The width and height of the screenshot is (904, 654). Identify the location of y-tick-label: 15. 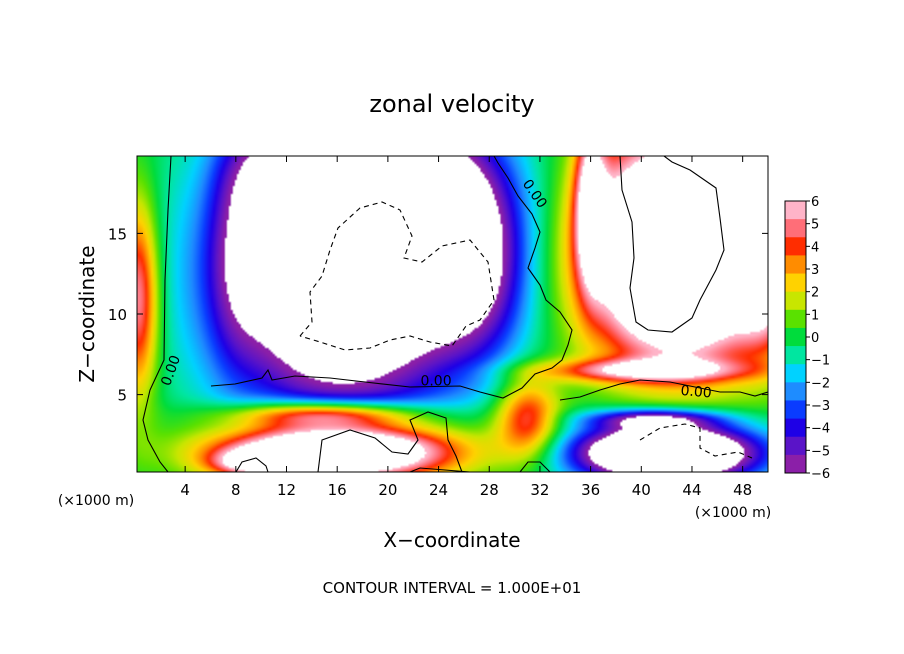
(117, 234).